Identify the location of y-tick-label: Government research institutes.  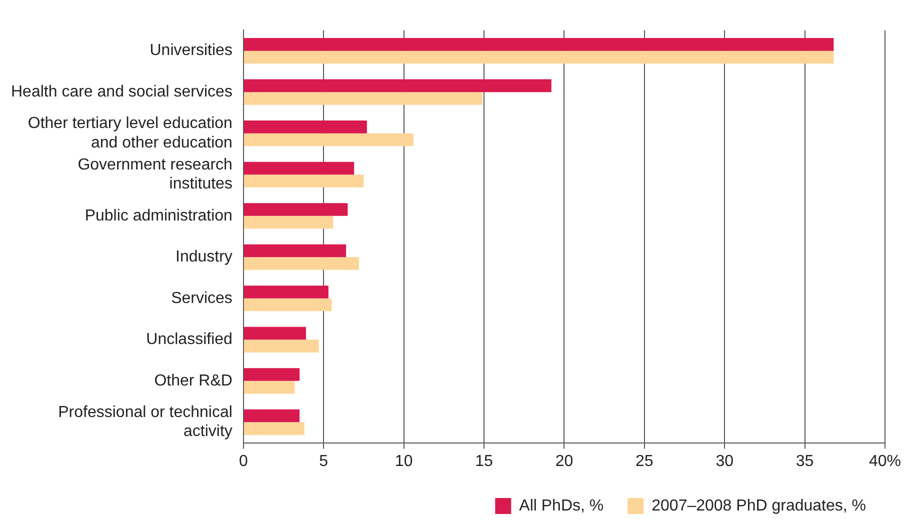
(155, 174).